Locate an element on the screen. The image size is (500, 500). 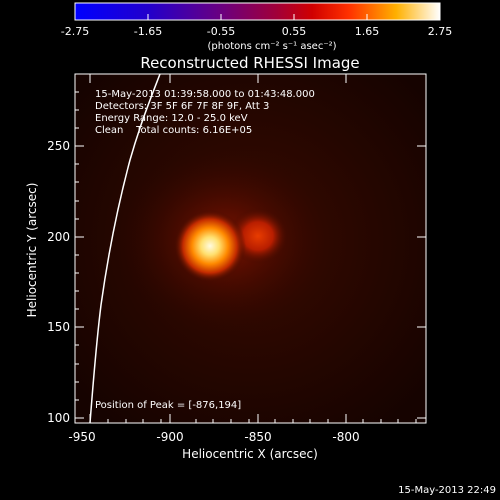
plot-title: Reconstructed RHESSI Image is located at coordinates (249, 63).